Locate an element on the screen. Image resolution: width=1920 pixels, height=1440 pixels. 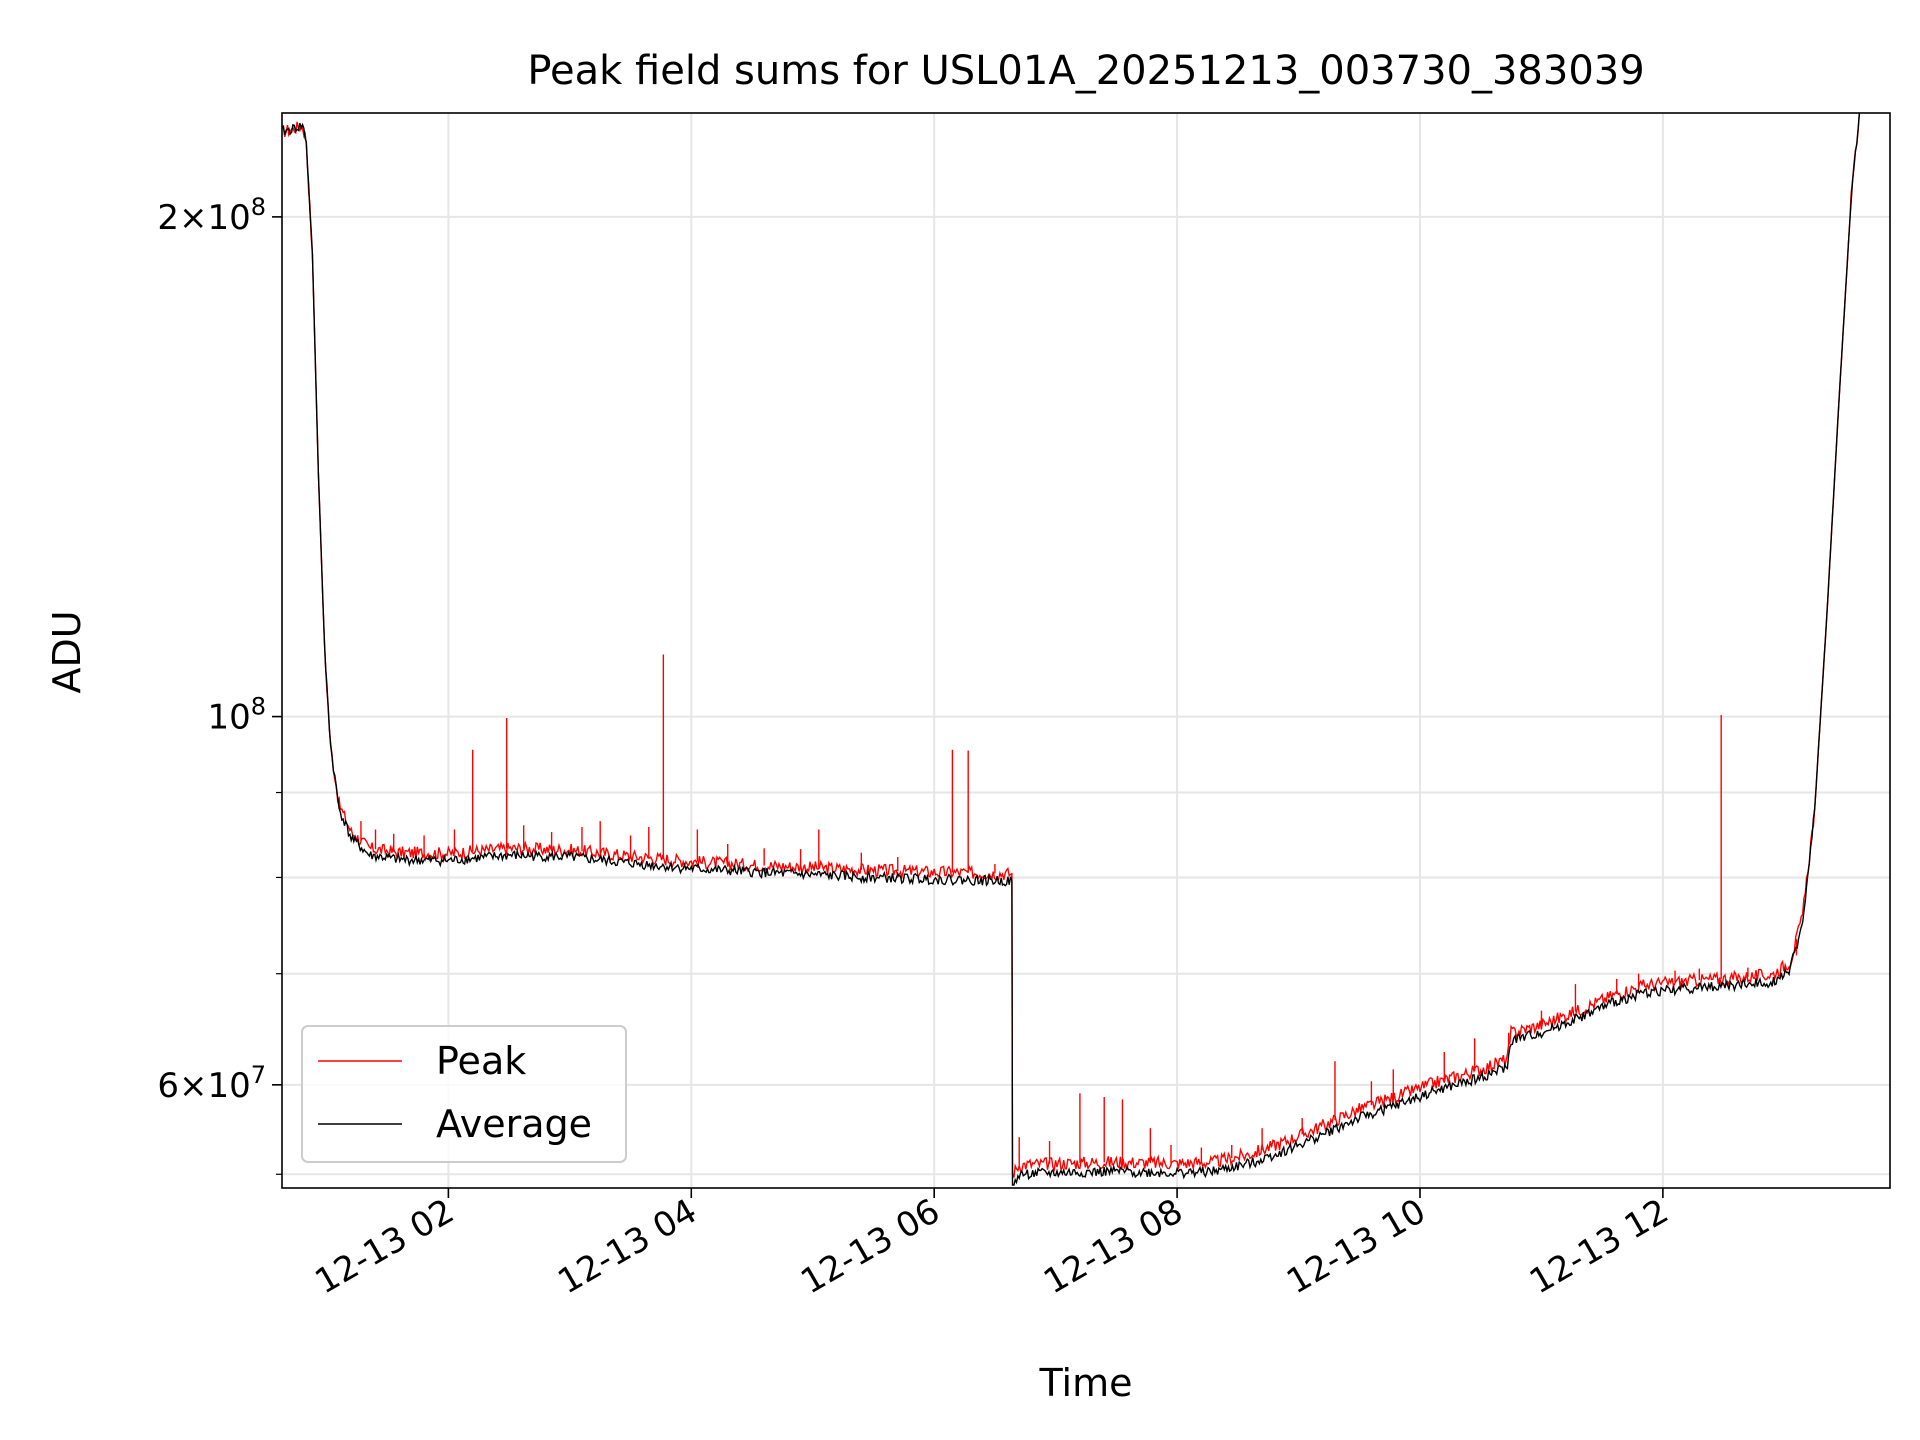
legend-box is located at coordinates (464, 1094).